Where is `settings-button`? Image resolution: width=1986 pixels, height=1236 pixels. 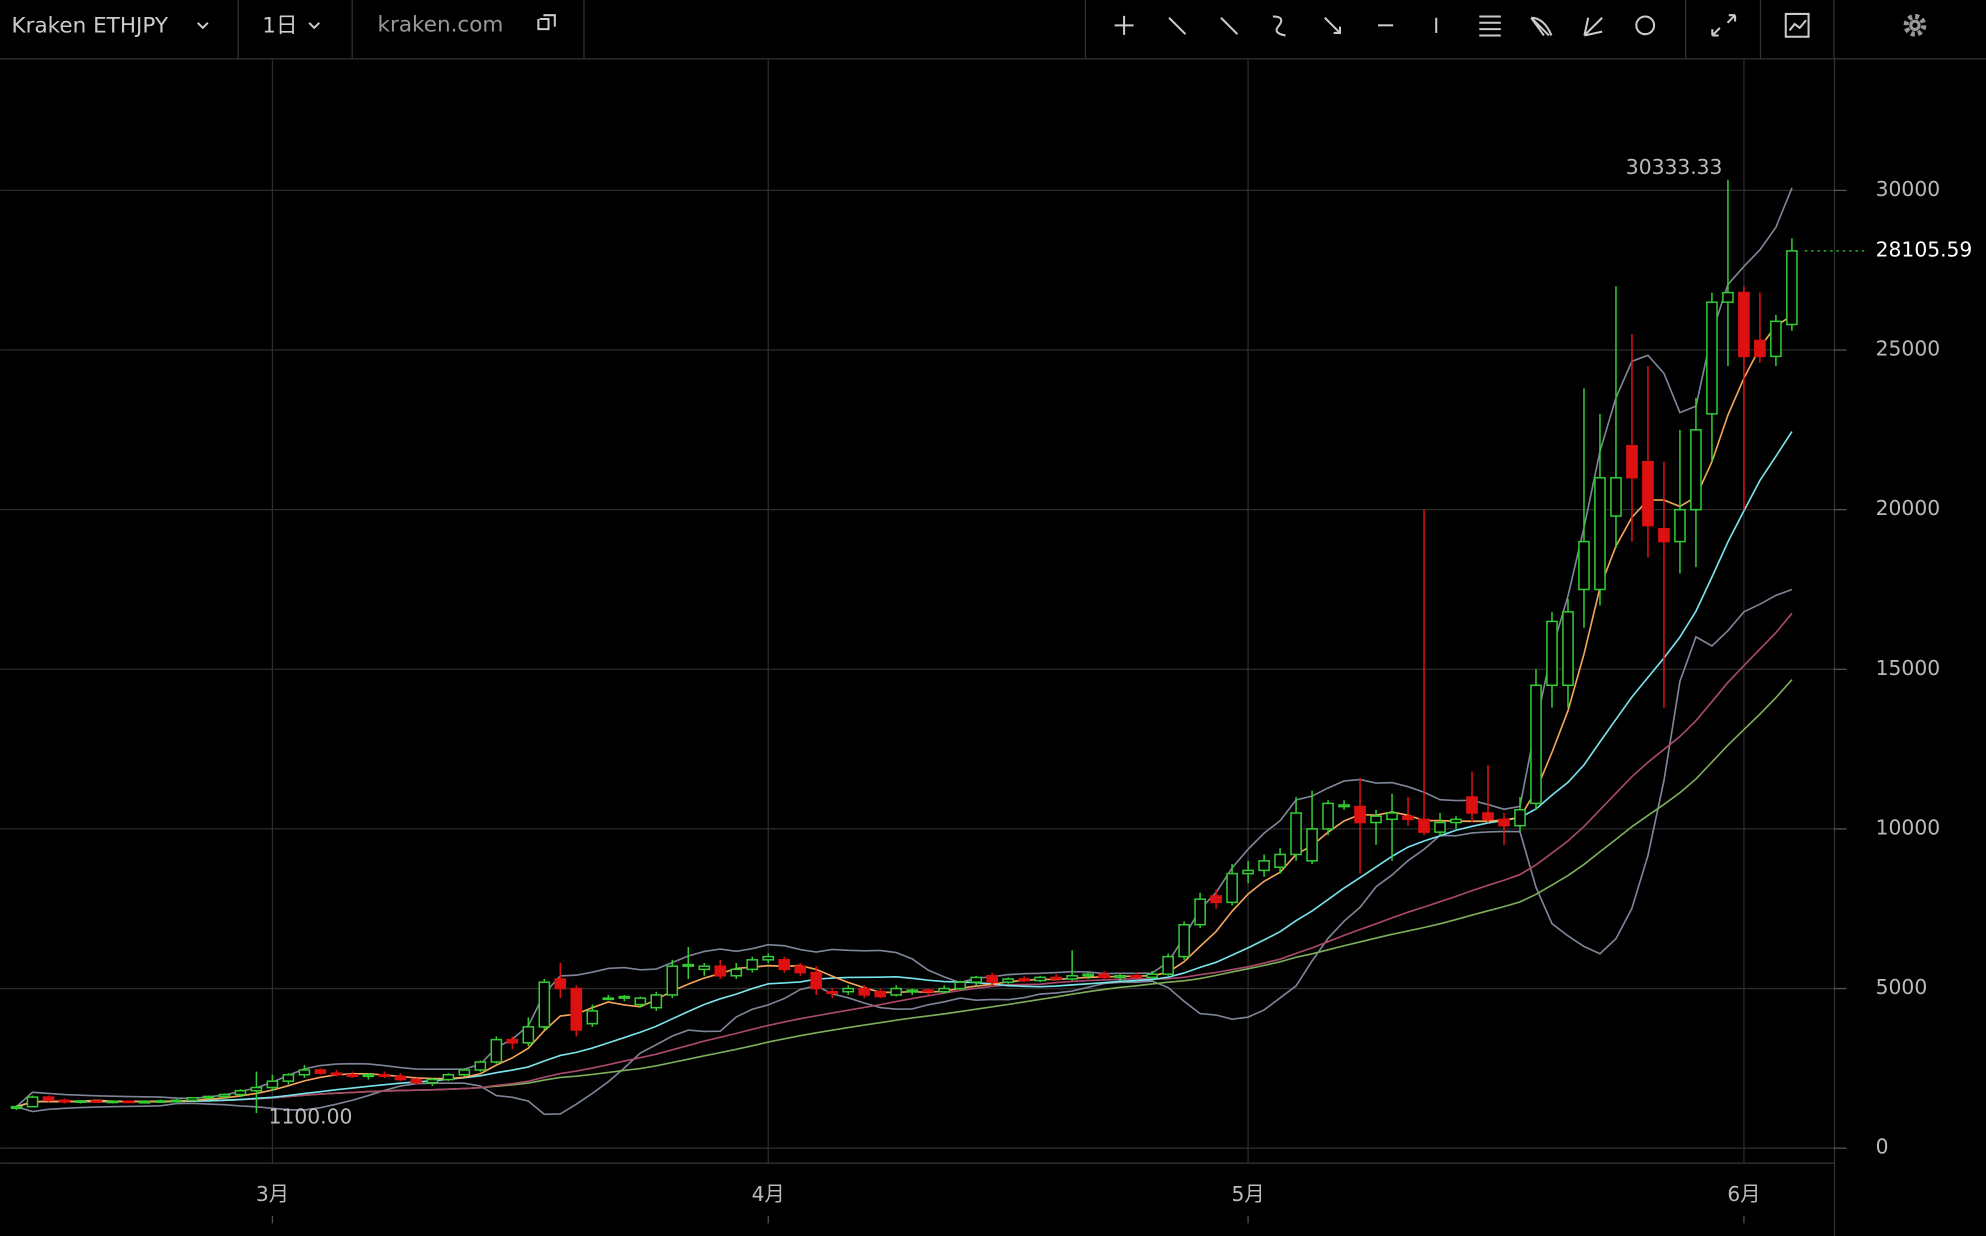 settings-button is located at coordinates (1915, 25).